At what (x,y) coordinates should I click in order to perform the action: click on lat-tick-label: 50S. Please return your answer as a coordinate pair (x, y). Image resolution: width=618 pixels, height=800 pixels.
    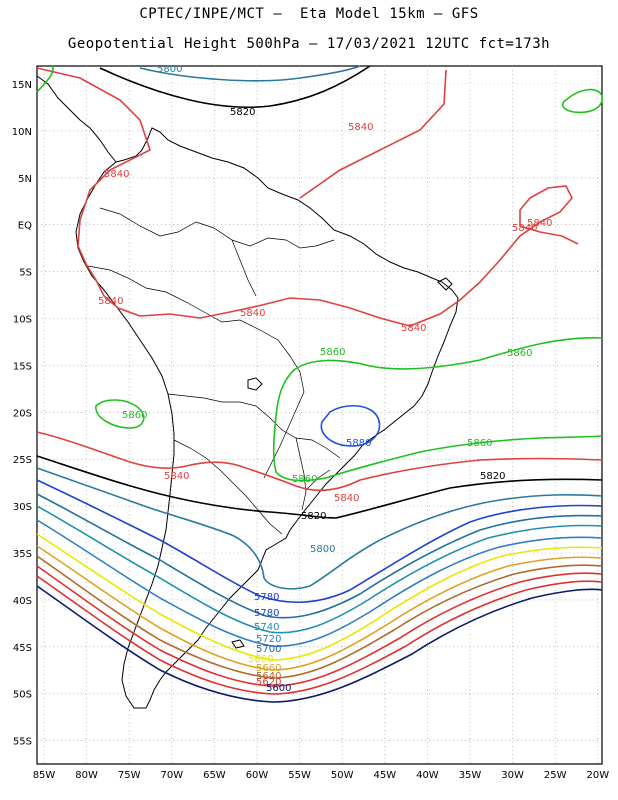
    Looking at the image, I should click on (22, 695).